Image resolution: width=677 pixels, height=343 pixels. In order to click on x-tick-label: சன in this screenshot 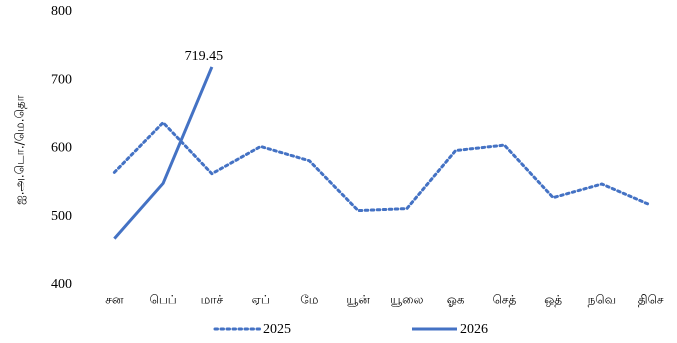, I will do `click(114, 300)`.